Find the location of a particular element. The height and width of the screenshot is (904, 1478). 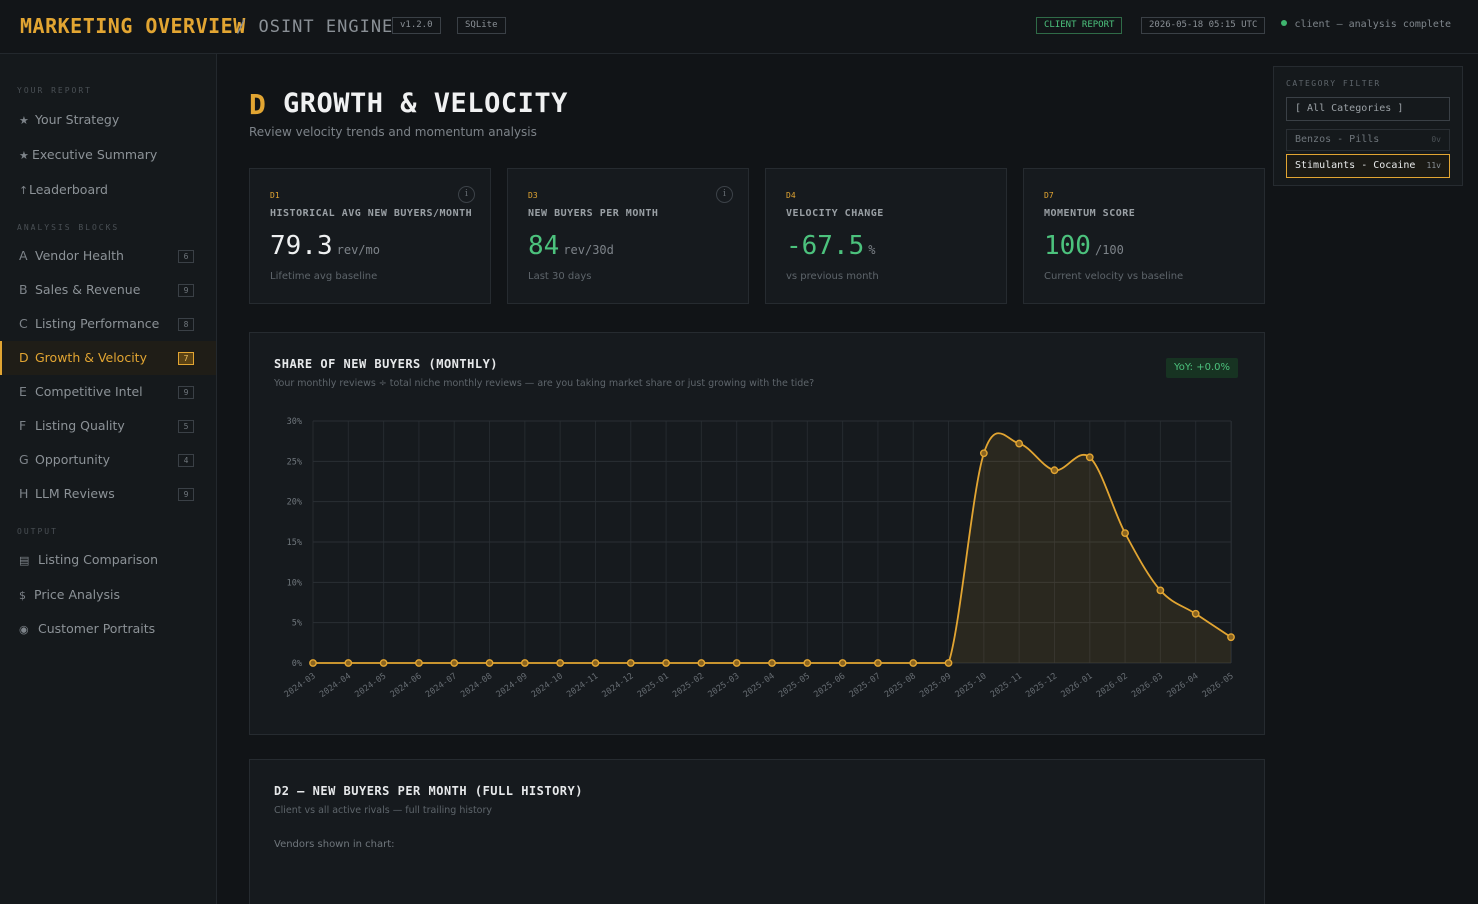

block-letter: G is located at coordinates (24, 459).